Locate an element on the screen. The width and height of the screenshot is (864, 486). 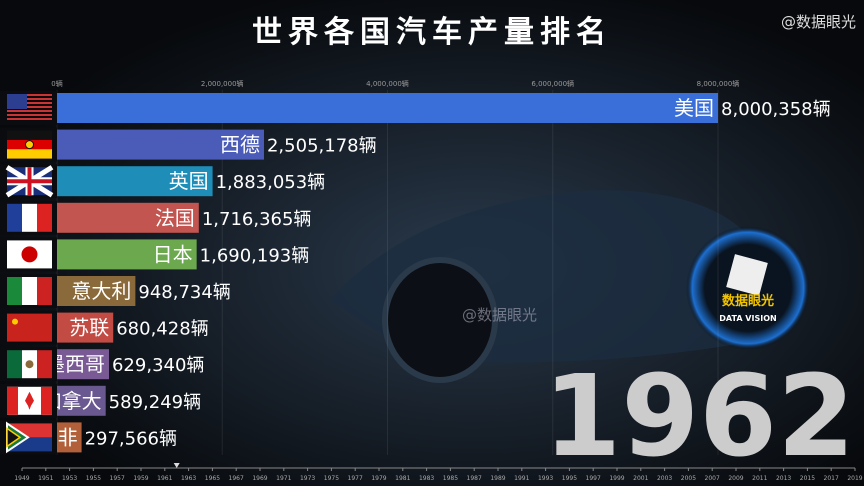
timeline-label: 1997 is located at coordinates (593, 478).